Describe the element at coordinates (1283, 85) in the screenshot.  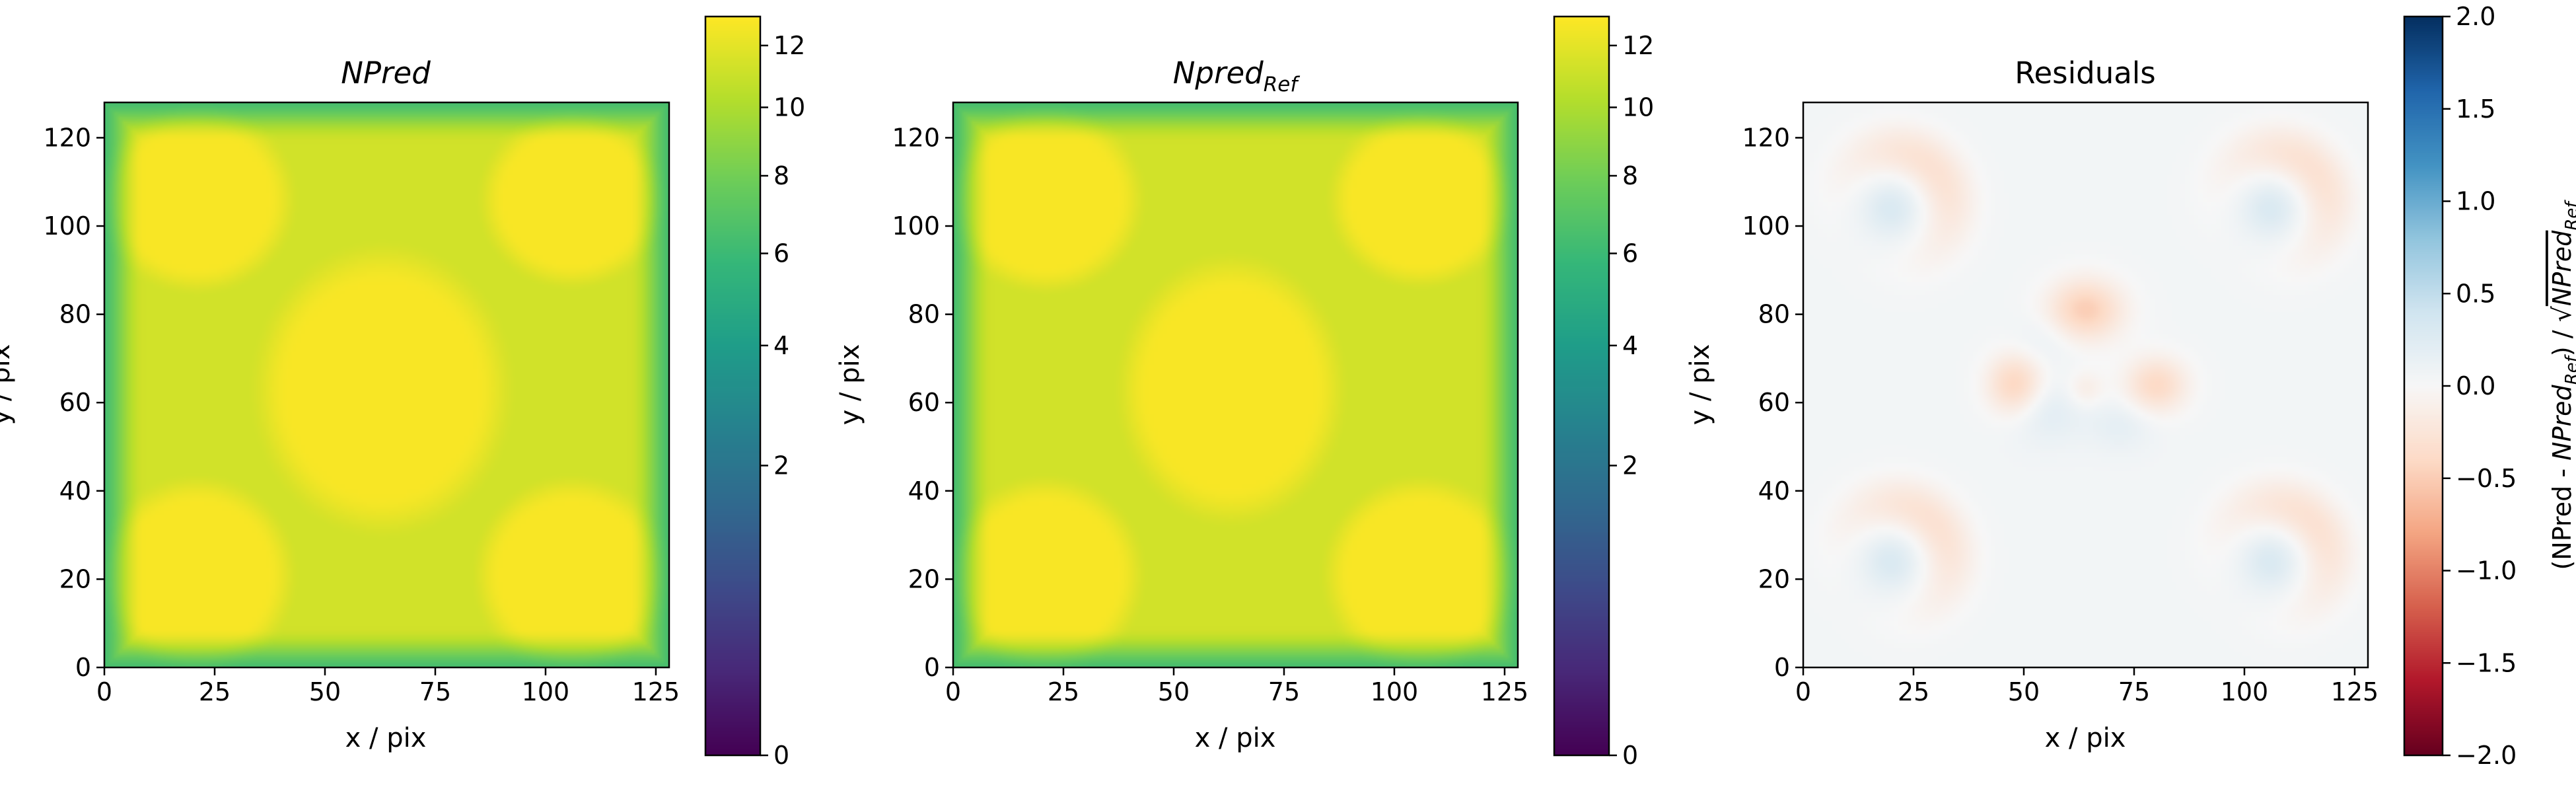
I see `title-subscript: Ref` at that location.